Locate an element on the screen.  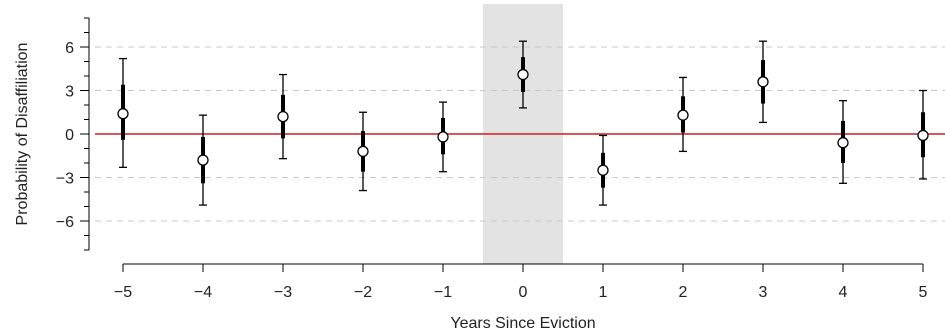
x-tick-label: −4 is located at coordinates (203, 292).